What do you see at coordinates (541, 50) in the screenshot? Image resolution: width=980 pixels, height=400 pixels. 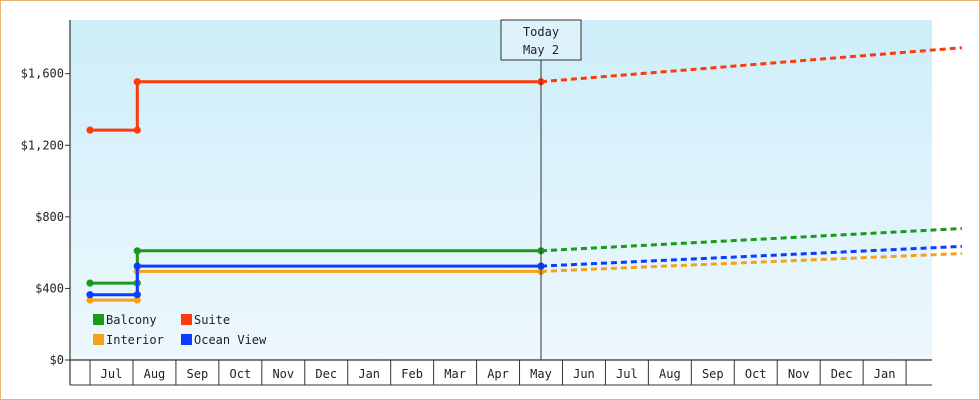 I see `today-marker-date: May 2` at bounding box center [541, 50].